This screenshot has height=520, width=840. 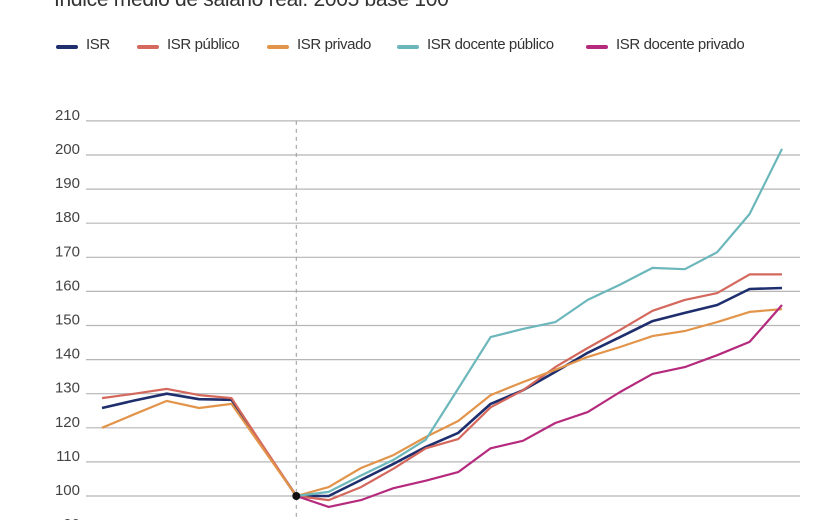 What do you see at coordinates (67, 183) in the screenshot?
I see `y-tick-label: 190` at bounding box center [67, 183].